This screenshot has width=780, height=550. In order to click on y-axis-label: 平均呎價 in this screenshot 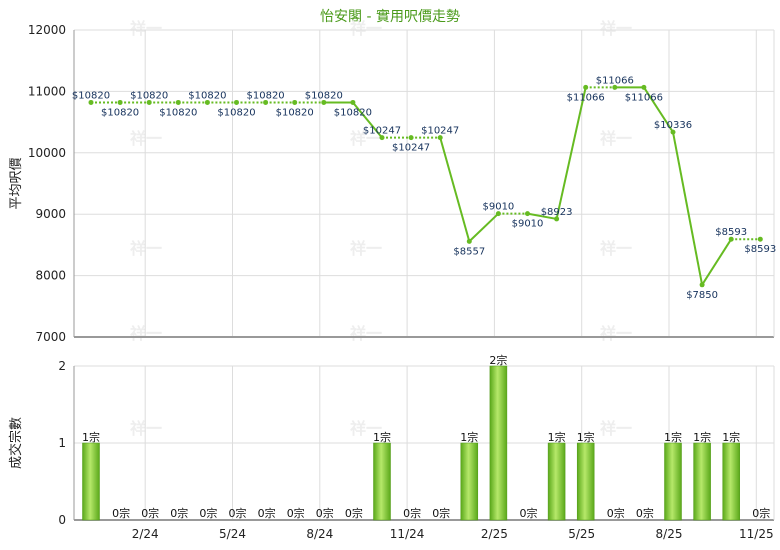, I will do `click(16, 183)`.